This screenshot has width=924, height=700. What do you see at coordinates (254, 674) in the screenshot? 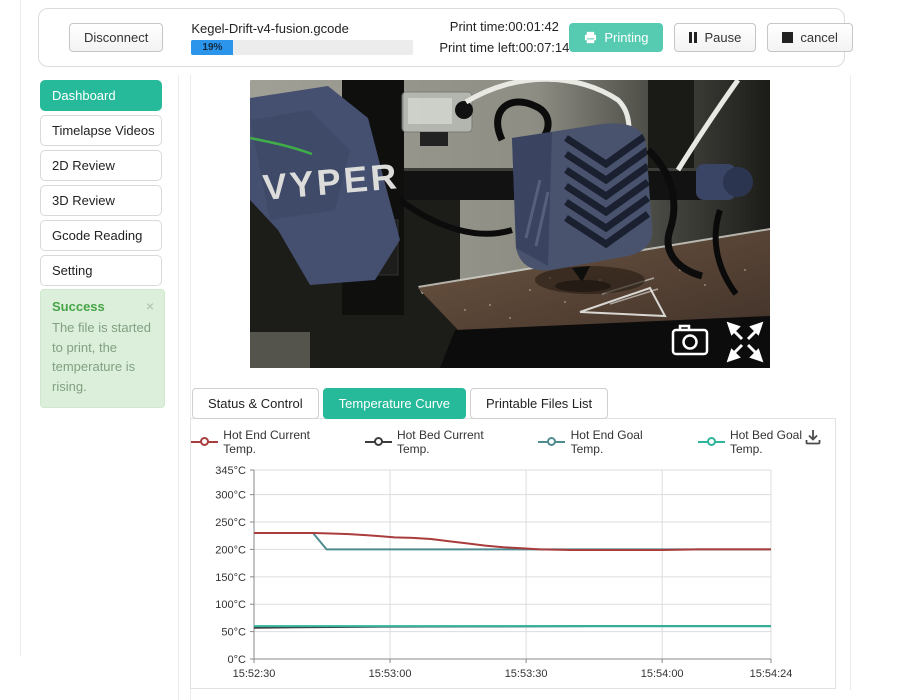
I see `x-tick-label: 15:52:30` at bounding box center [254, 674].